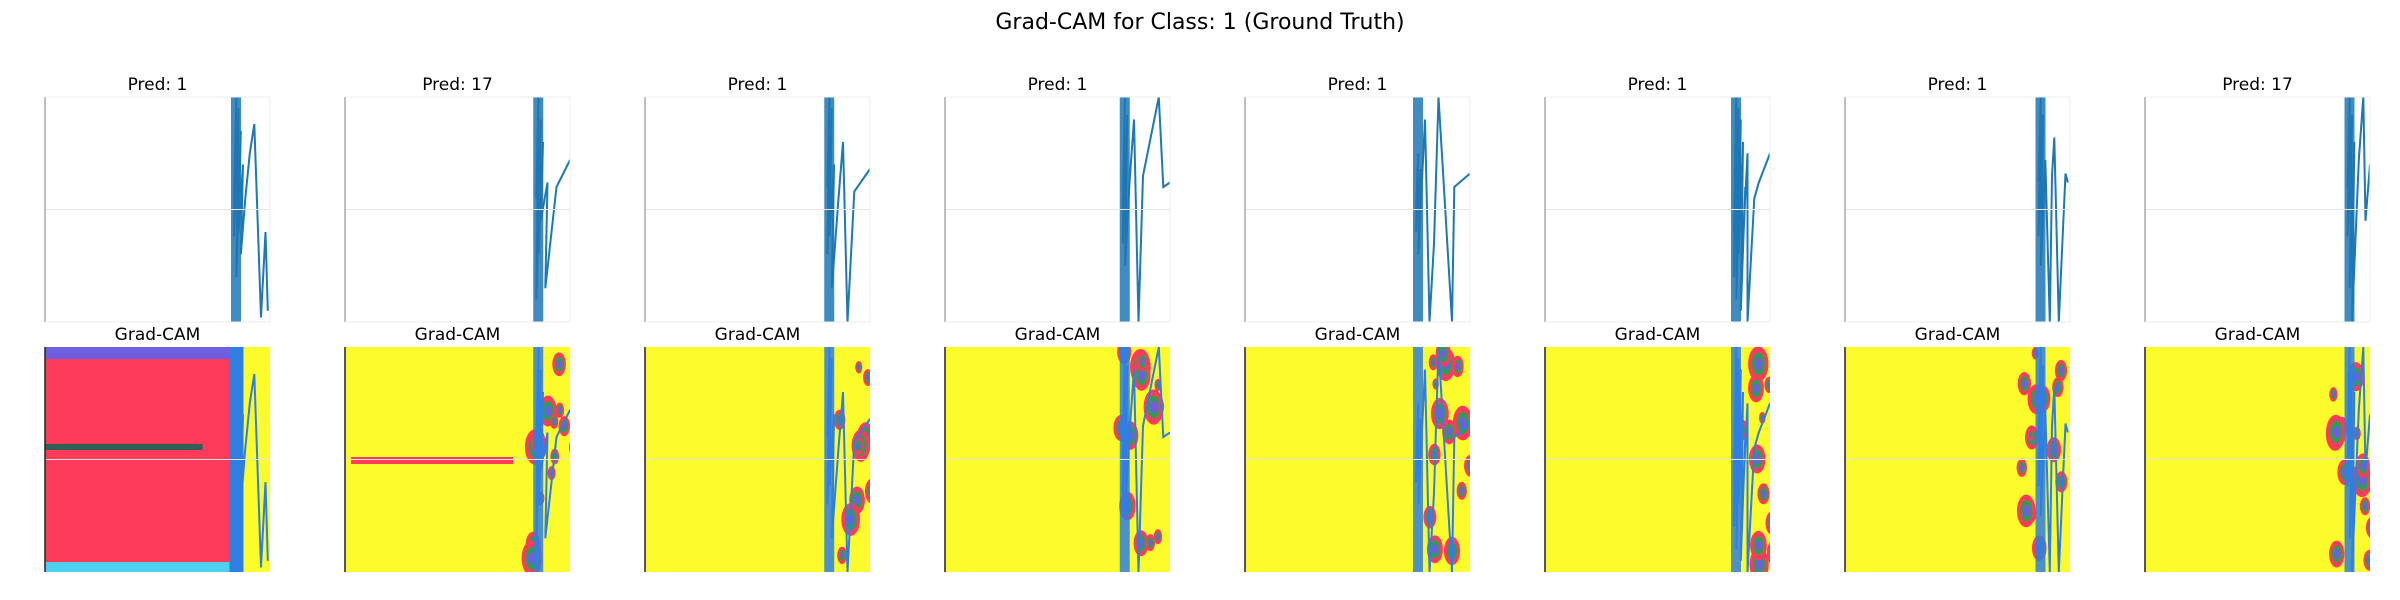 The height and width of the screenshot is (600, 2400). I want to click on pred-panel-2: Pred: 17, so click(457, 199).